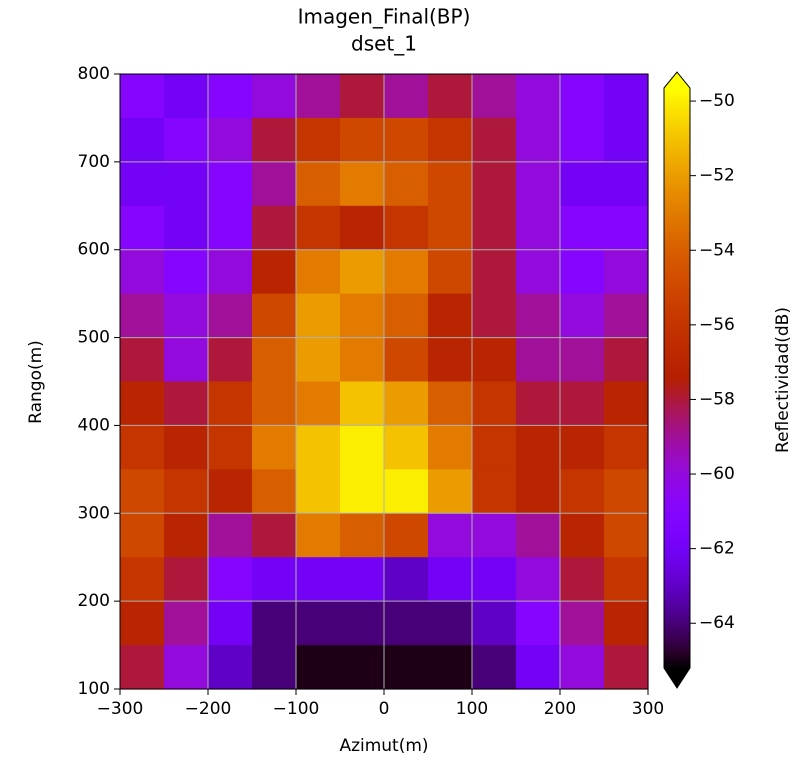  I want to click on y-tick-label: 500, so click(94, 338).